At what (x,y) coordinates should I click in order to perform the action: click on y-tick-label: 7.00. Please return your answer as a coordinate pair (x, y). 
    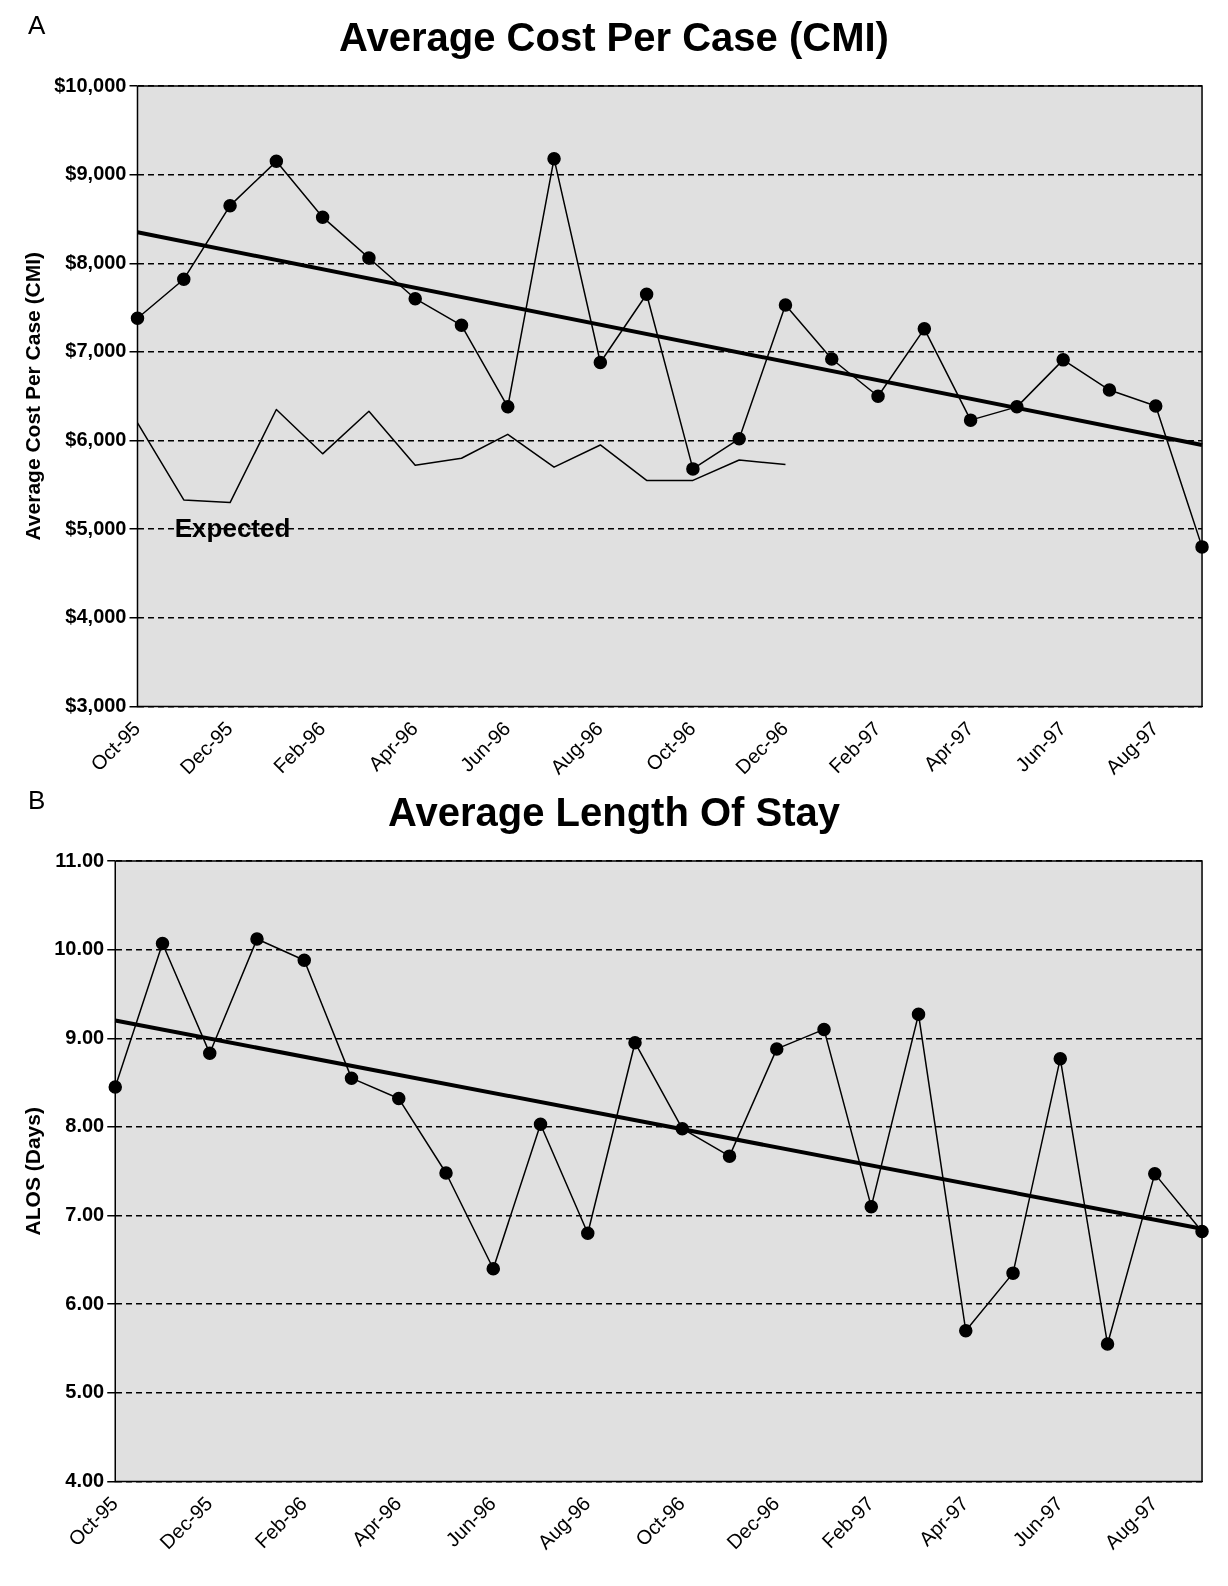
    Looking at the image, I should click on (85, 1214).